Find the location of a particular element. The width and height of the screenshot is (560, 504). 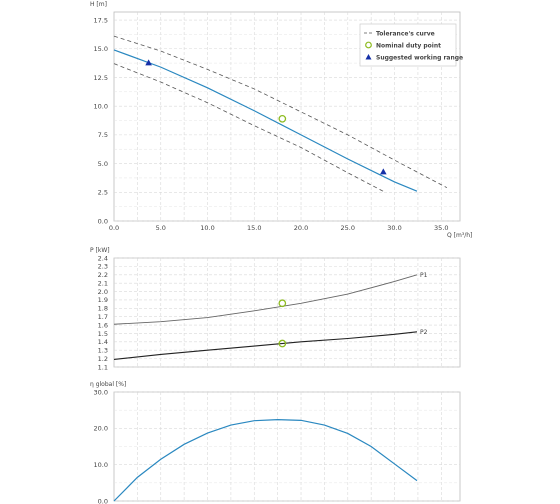

y-tick-label: 1.8 is located at coordinates (103, 309).